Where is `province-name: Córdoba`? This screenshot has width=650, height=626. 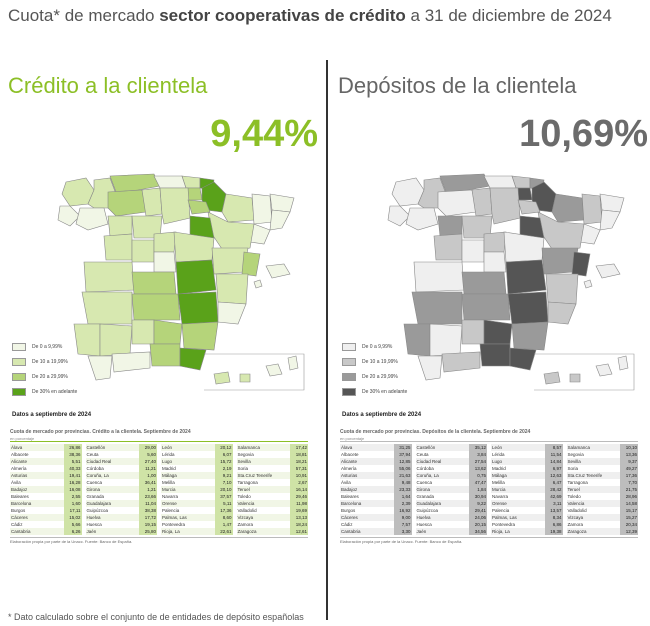 province-name: Córdoba is located at coordinates (95, 468).